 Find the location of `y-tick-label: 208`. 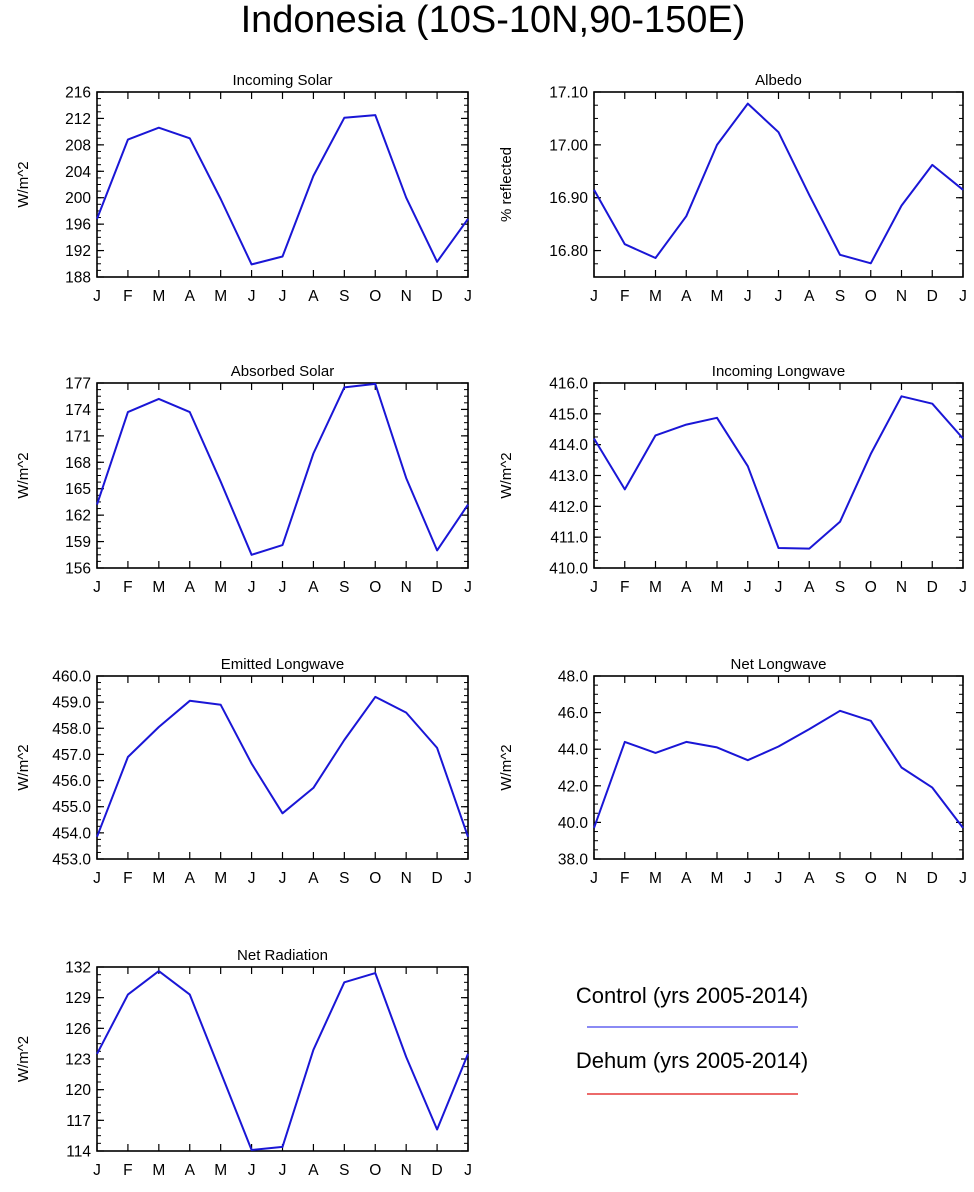

y-tick-label: 208 is located at coordinates (78, 145).